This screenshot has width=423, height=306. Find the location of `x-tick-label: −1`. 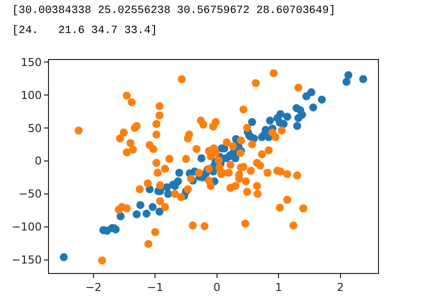

x-tick-label: −1 is located at coordinates (155, 287).